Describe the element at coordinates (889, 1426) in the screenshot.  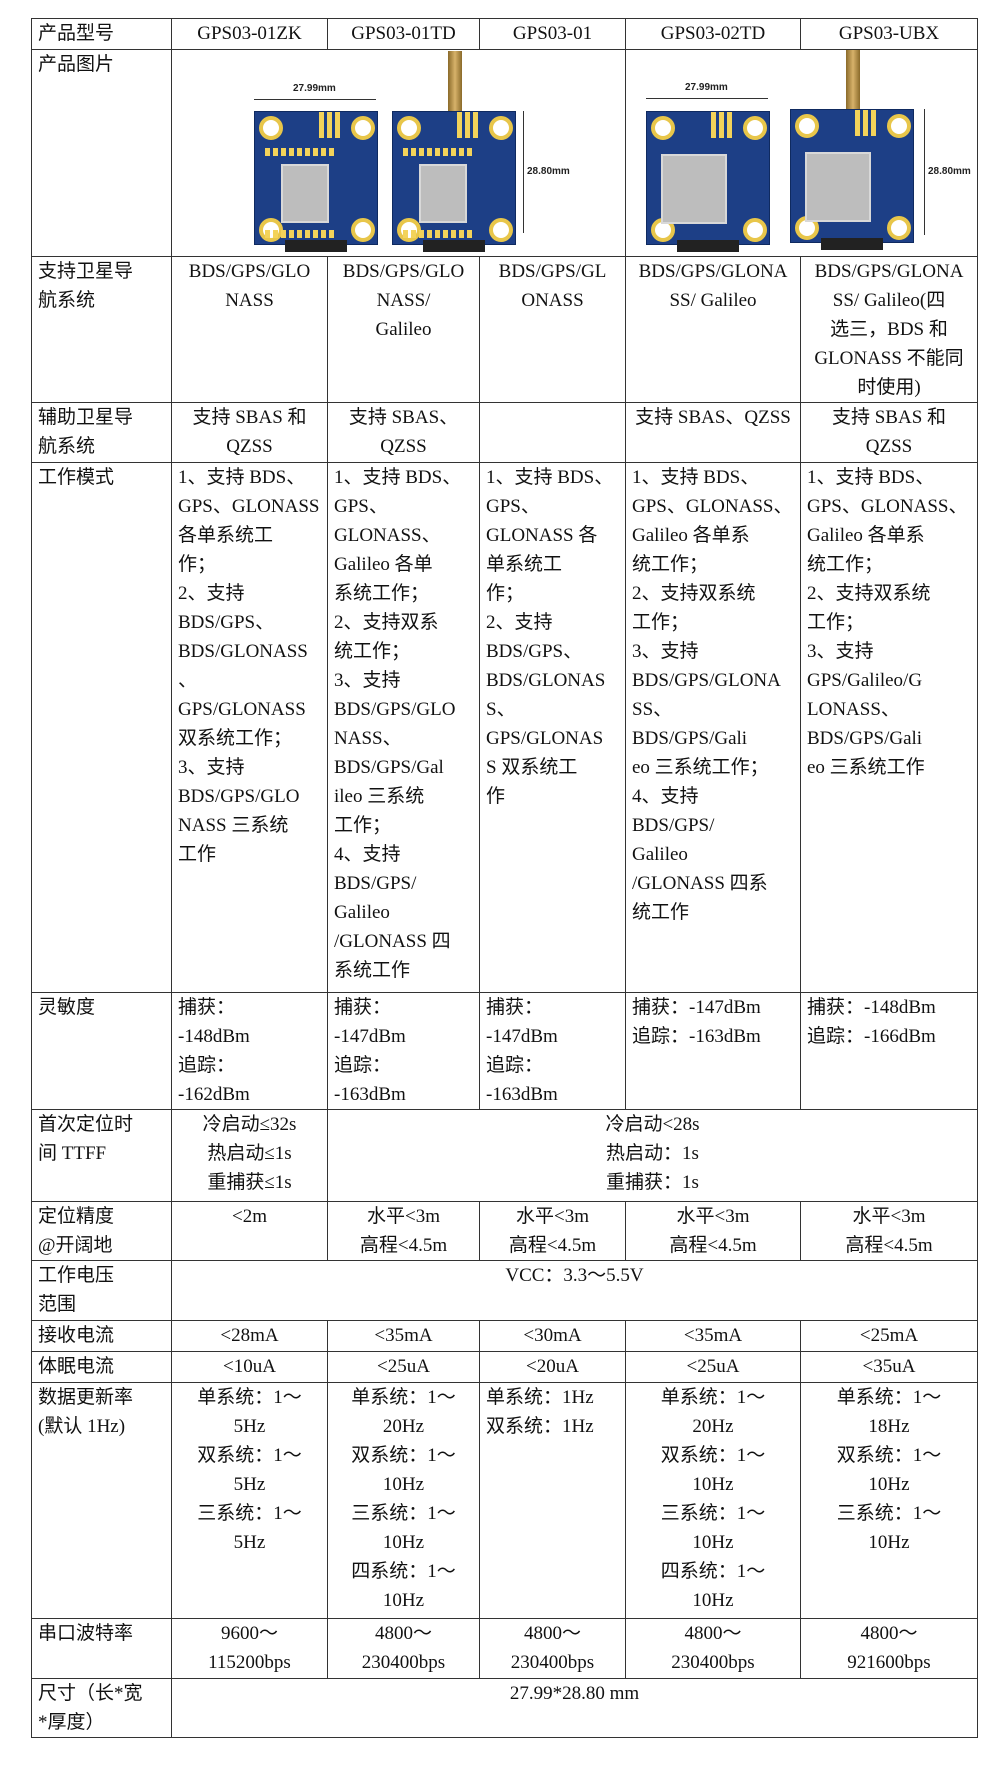
I see `cell-line: 18Hz` at that location.